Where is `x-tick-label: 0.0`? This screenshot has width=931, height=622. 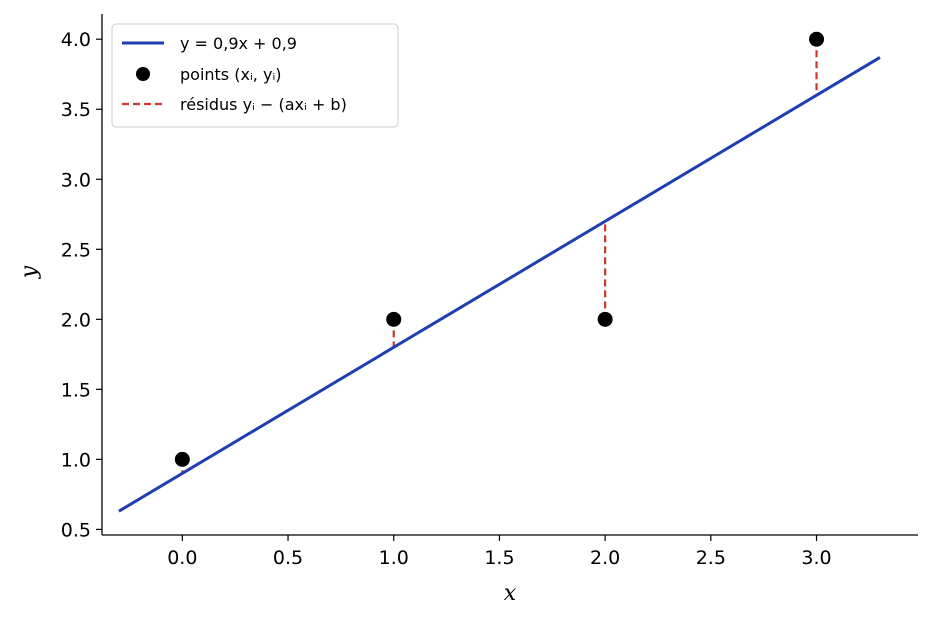 x-tick-label: 0.0 is located at coordinates (182, 558).